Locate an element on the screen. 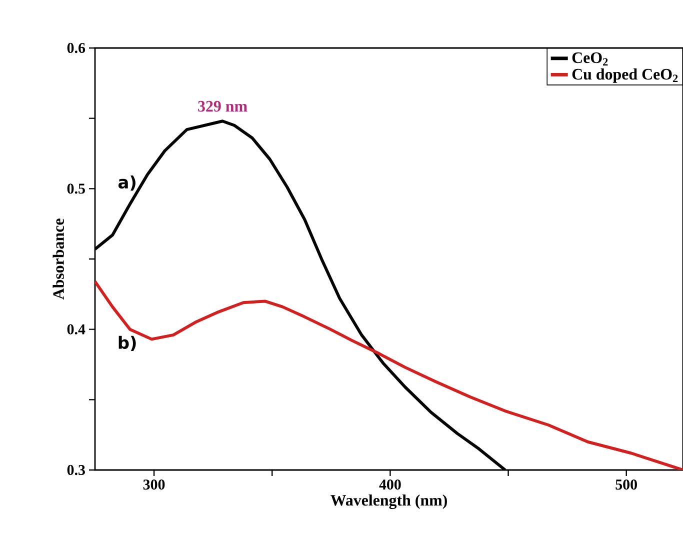 This screenshot has height=533, width=683. legend-label: CeO$_{2}$ is located at coordinates (590, 59).